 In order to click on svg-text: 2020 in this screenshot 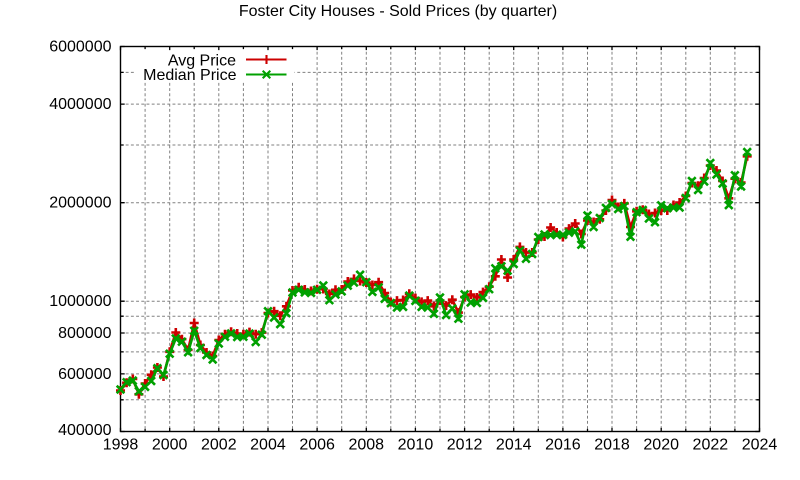, I will do `click(661, 444)`.